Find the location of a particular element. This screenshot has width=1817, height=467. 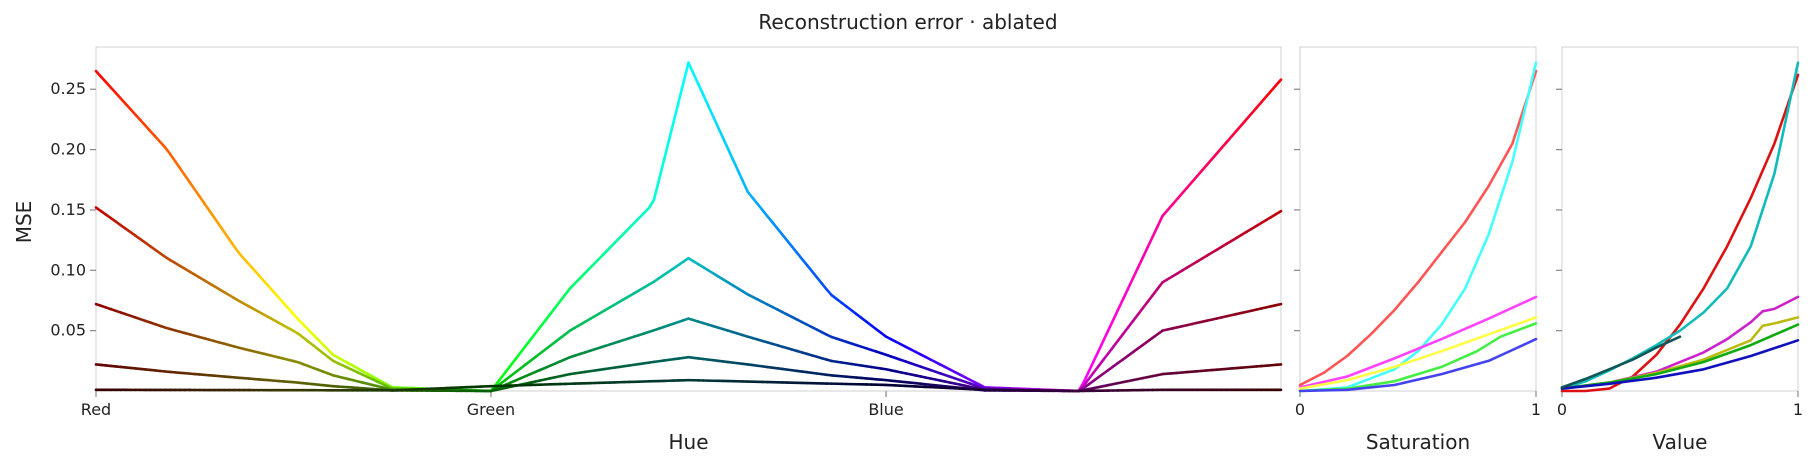

y-tick-label: 0.10 is located at coordinates (68, 269).